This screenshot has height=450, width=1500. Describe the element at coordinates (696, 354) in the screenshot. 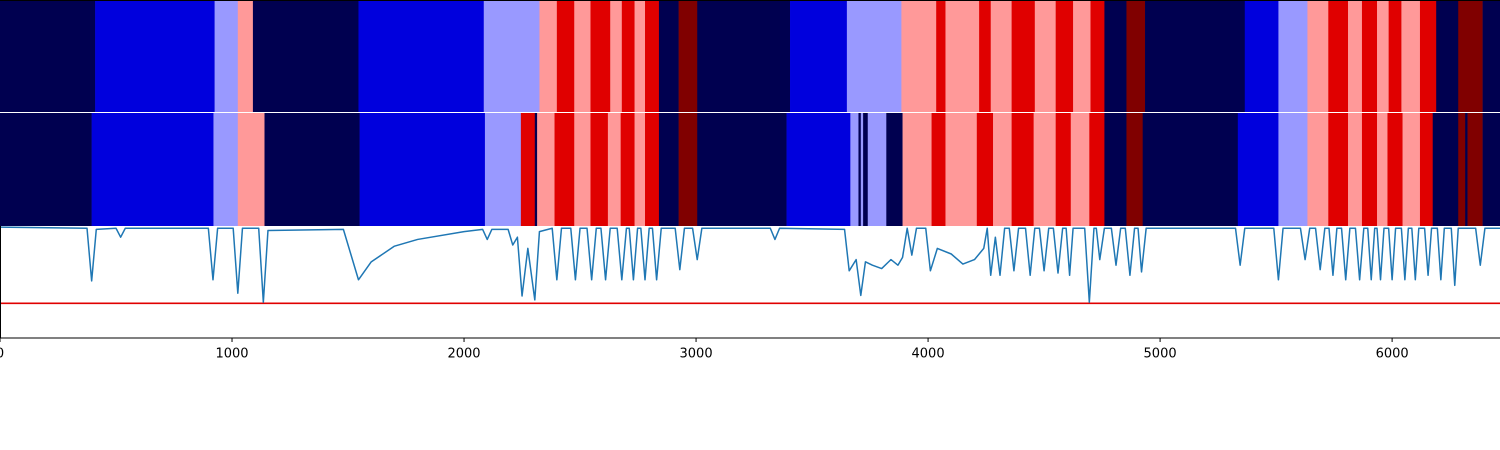

I see `x-tick-label: 3000` at that location.